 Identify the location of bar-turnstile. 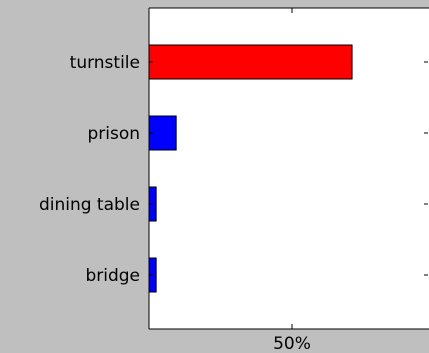
(250, 62).